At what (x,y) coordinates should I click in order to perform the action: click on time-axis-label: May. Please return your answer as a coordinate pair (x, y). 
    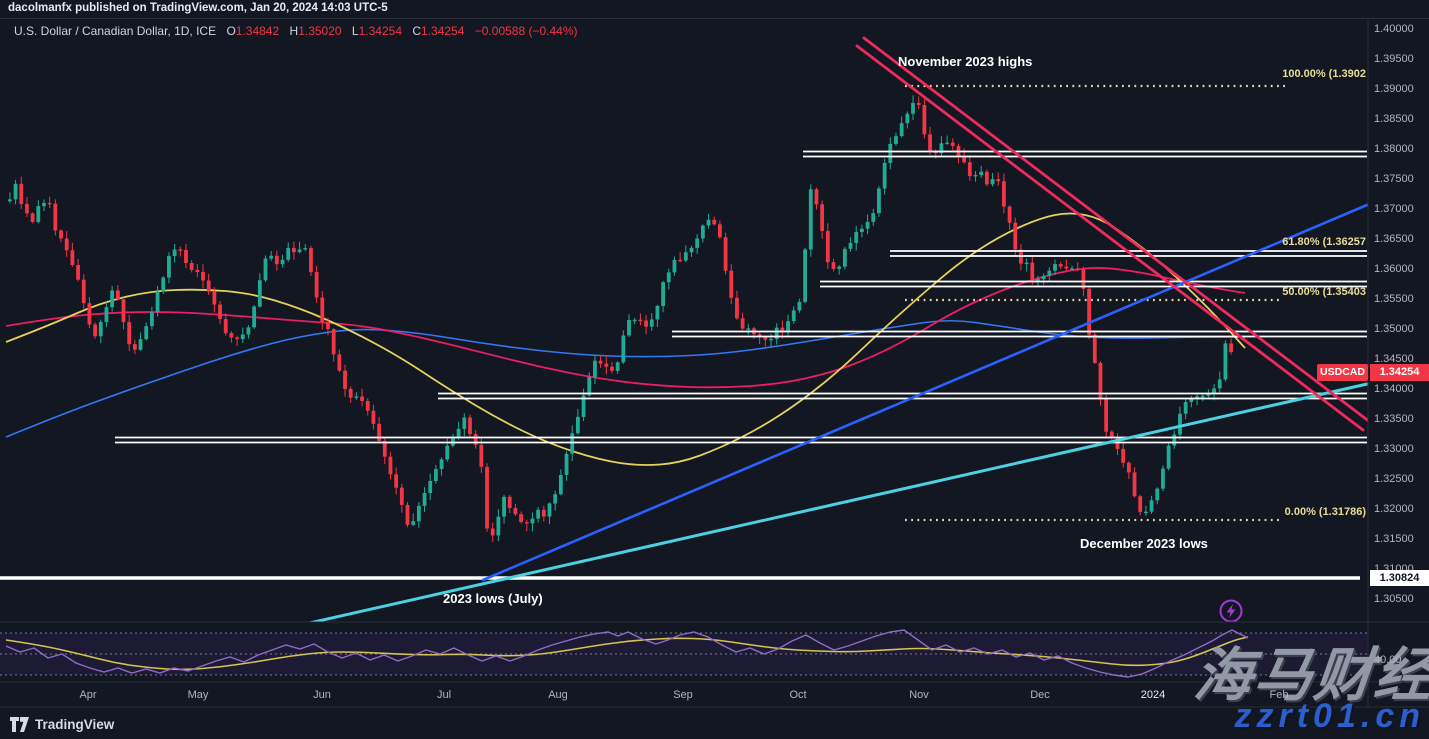
    Looking at the image, I should click on (198, 695).